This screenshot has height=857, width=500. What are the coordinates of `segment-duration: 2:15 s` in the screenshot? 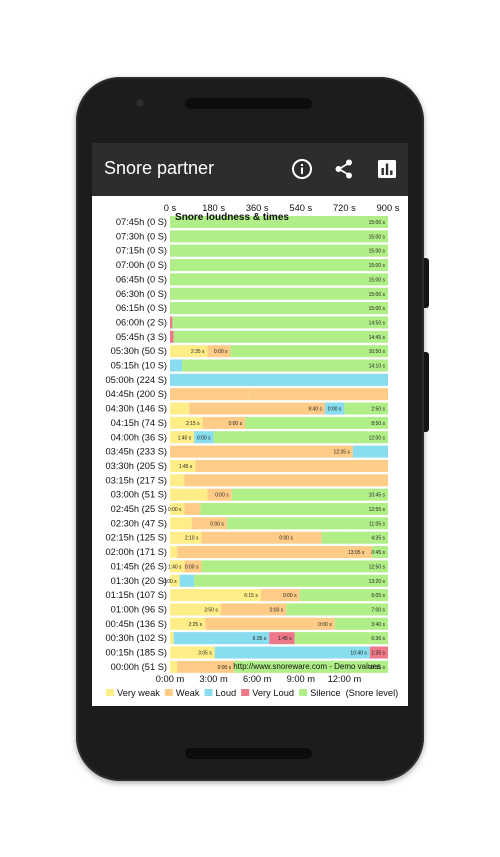 It's located at (193, 424).